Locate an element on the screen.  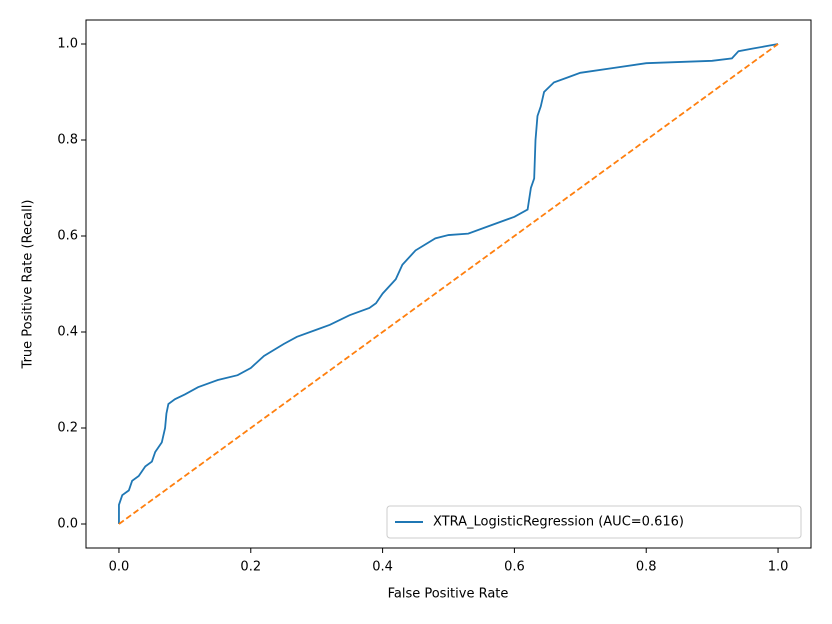
x-tick-label: 0.8 is located at coordinates (646, 567).